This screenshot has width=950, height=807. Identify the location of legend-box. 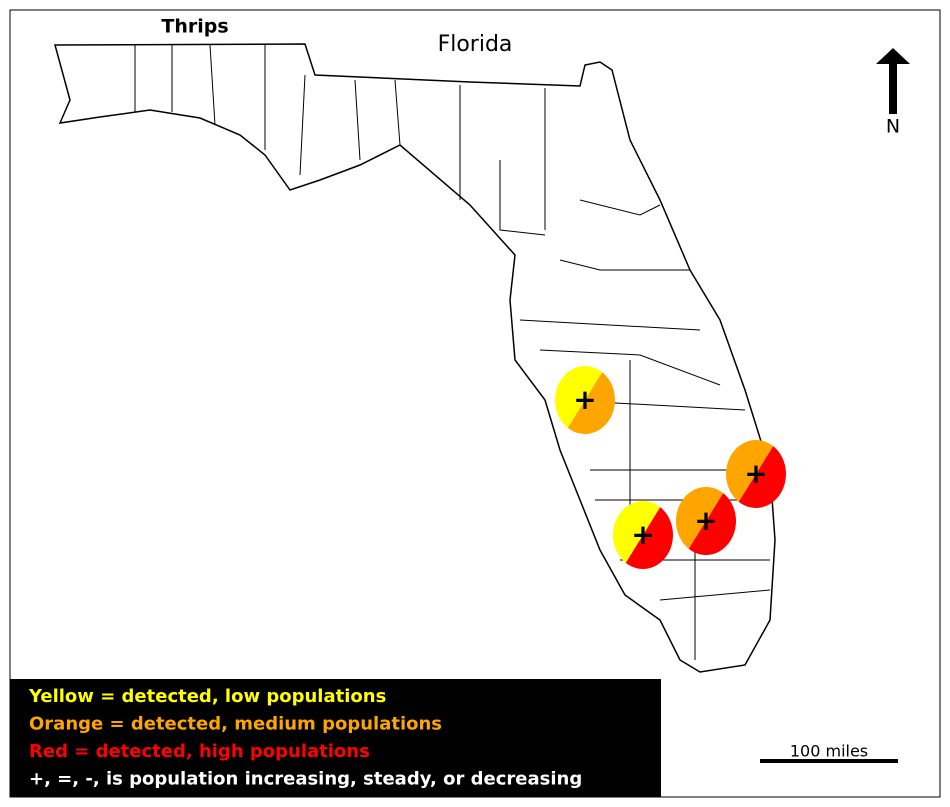
(335, 738).